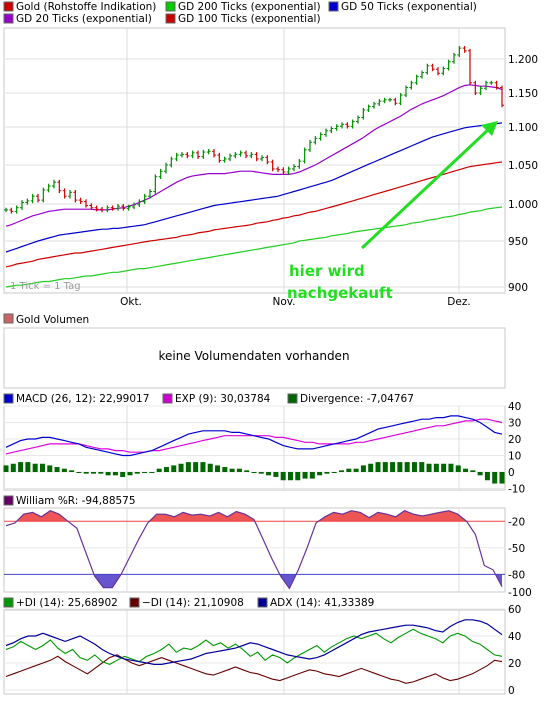 The height and width of the screenshot is (711, 545). Describe the element at coordinates (283, 302) in the screenshot. I see `x-tick-label: Nov.` at that location.